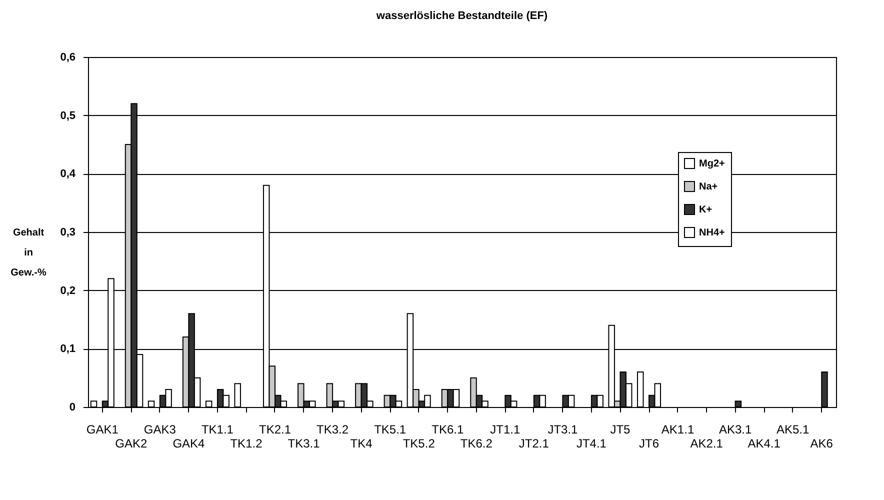 Image resolution: width=884 pixels, height=500 pixels. What do you see at coordinates (712, 233) in the screenshot?
I see `legend-label: NH4+` at bounding box center [712, 233].